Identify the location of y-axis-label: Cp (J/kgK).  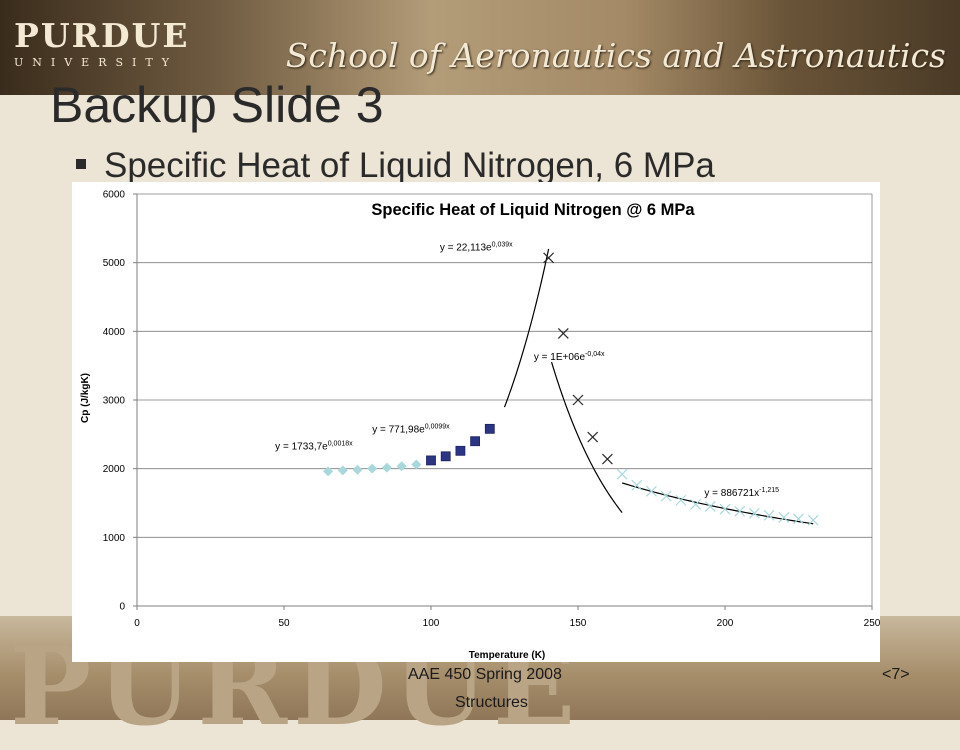
(85, 398).